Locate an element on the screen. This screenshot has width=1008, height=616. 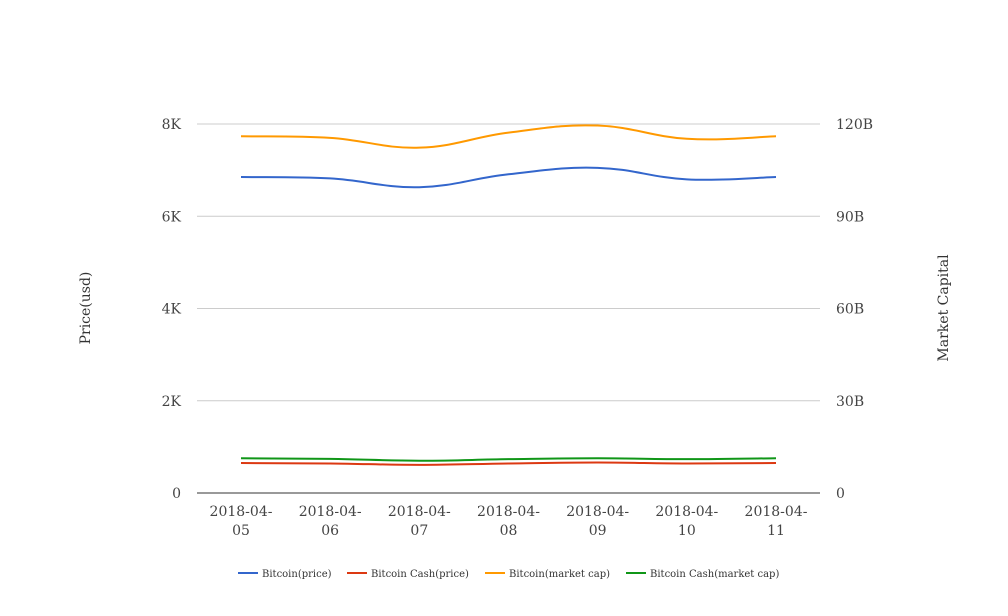
right-axis-title: Market Capital is located at coordinates (944, 308).